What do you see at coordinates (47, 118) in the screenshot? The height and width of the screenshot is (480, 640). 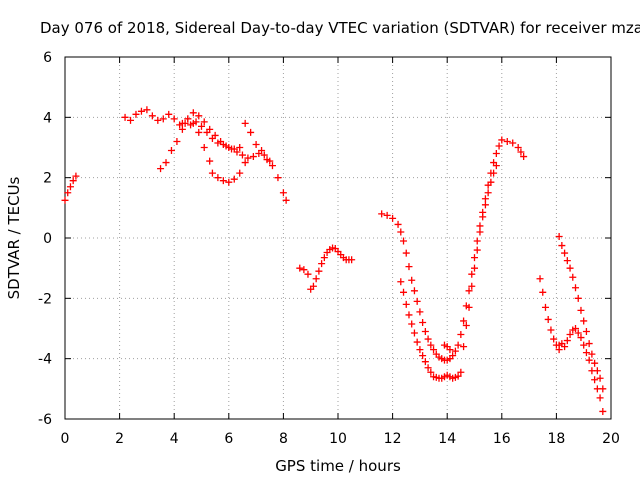 I see `y-tick-label: 4` at bounding box center [47, 118].